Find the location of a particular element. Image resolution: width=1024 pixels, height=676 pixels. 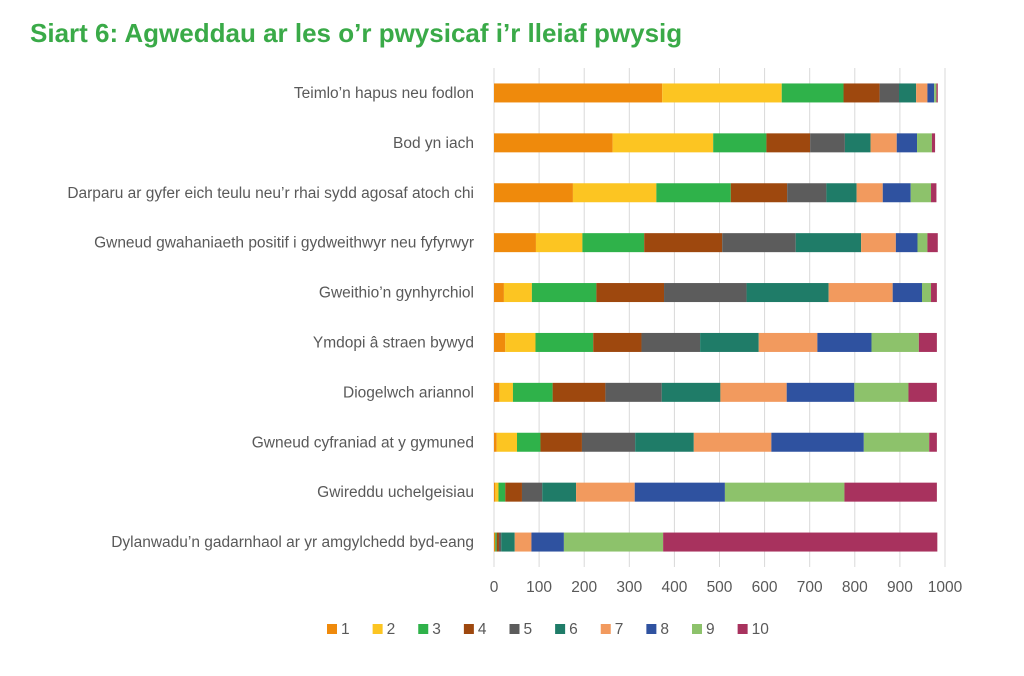

x-tick-label-7: 700 is located at coordinates (810, 587).